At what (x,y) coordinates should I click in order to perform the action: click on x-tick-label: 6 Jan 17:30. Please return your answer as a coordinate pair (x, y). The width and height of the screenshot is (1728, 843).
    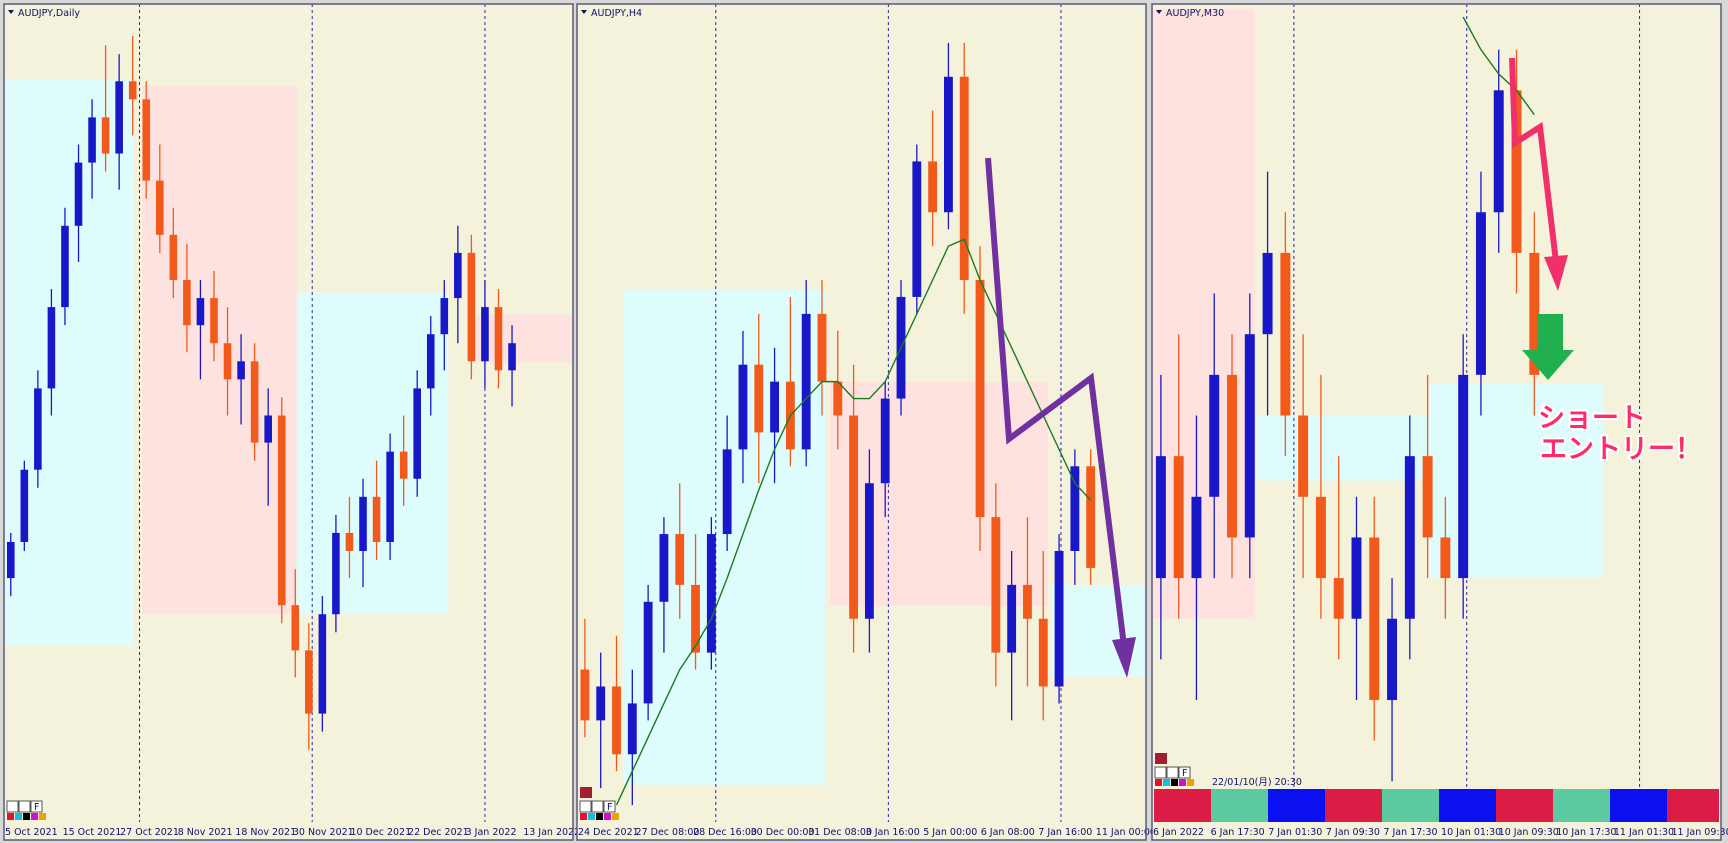
    Looking at the image, I should click on (1238, 832).